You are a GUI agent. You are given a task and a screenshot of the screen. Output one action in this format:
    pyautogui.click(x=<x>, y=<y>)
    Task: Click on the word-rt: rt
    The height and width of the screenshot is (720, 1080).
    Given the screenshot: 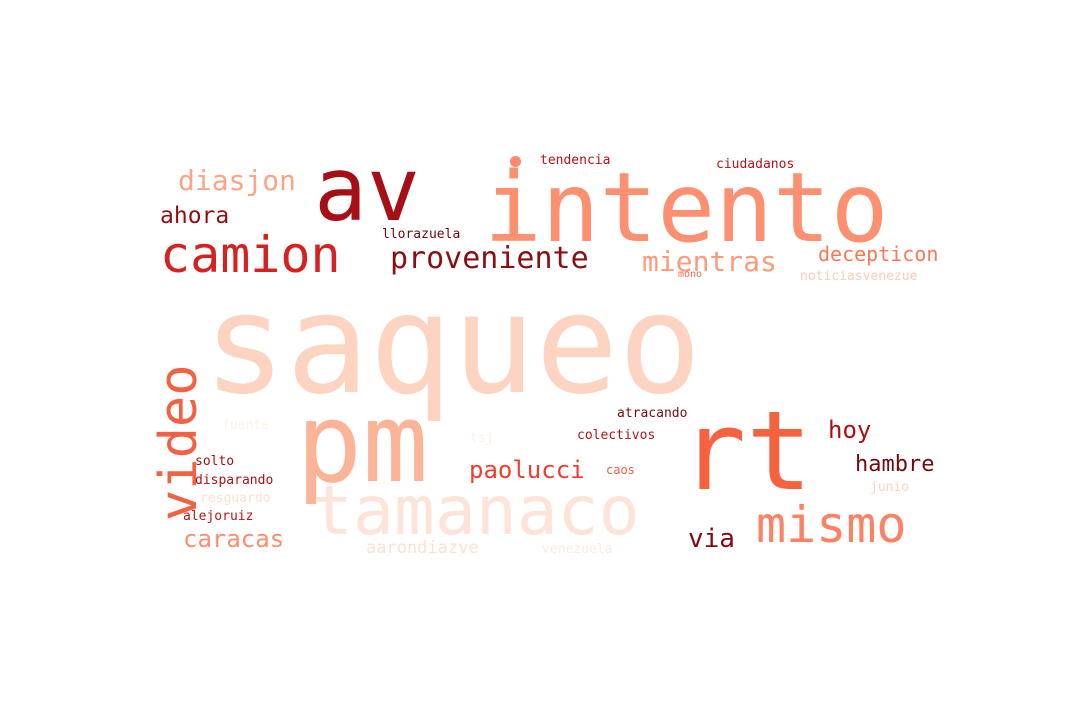 What is the action you would take?
    pyautogui.click(x=746, y=451)
    